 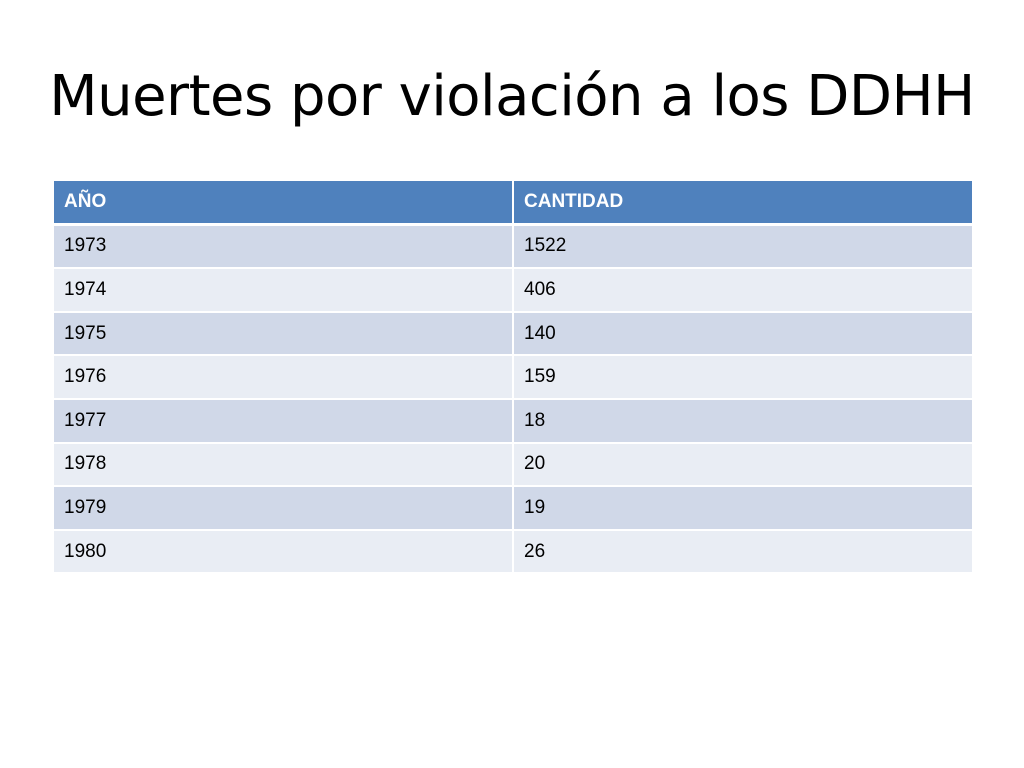 I want to click on count-cell: 159, so click(x=743, y=377).